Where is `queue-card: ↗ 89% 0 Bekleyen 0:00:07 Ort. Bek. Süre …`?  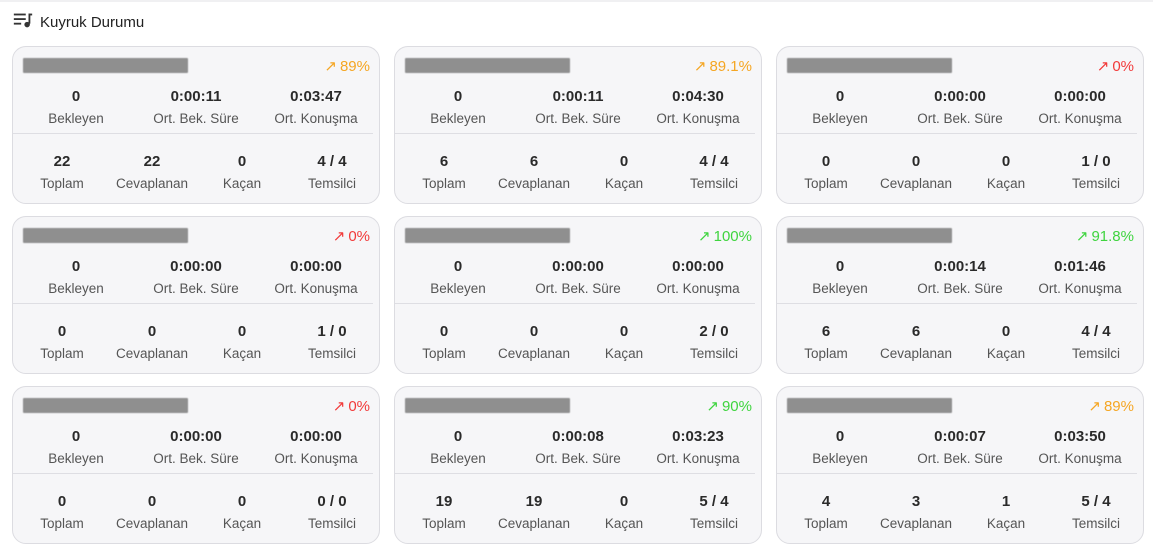 queue-card: ↗ 89% 0 Bekleyen 0:00:07 Ort. Bek. Süre … is located at coordinates (960, 465).